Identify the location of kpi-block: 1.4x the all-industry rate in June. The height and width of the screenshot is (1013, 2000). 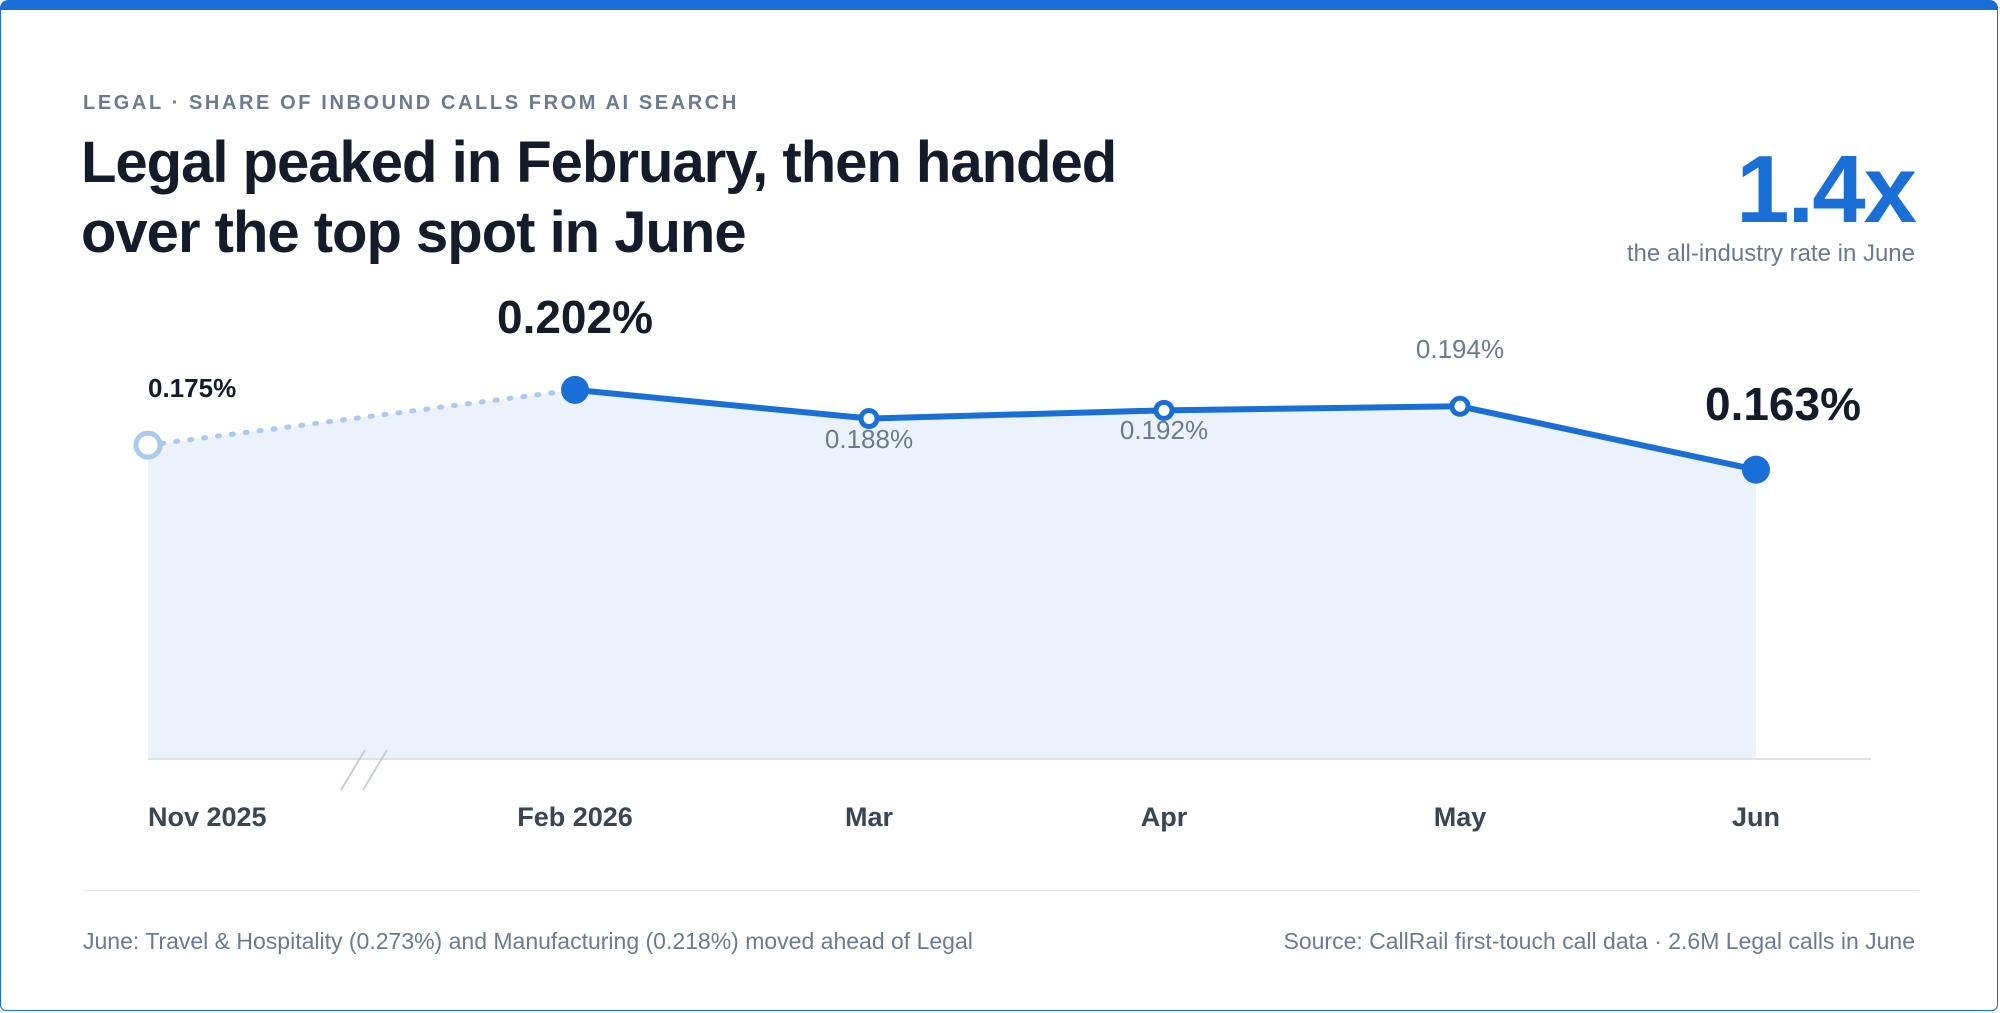
(1771, 202).